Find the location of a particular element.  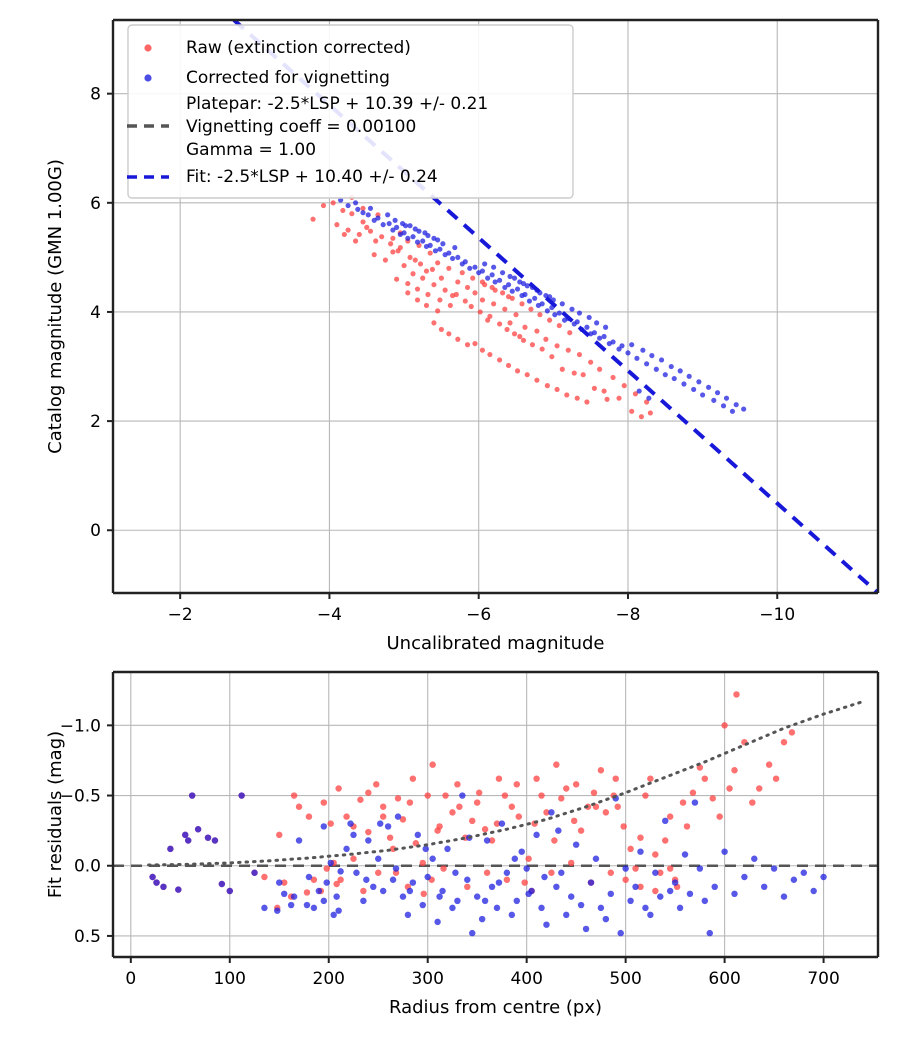

xtick-label-0: −2 is located at coordinates (180, 615).